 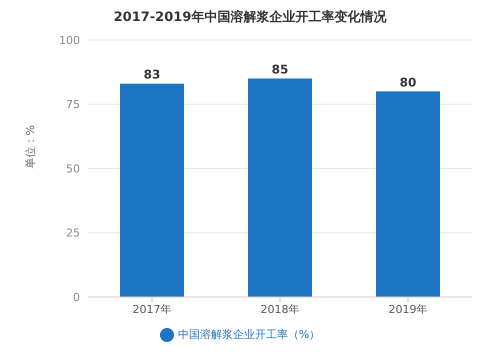 I want to click on x-tick-label: 2017年, so click(x=152, y=309).